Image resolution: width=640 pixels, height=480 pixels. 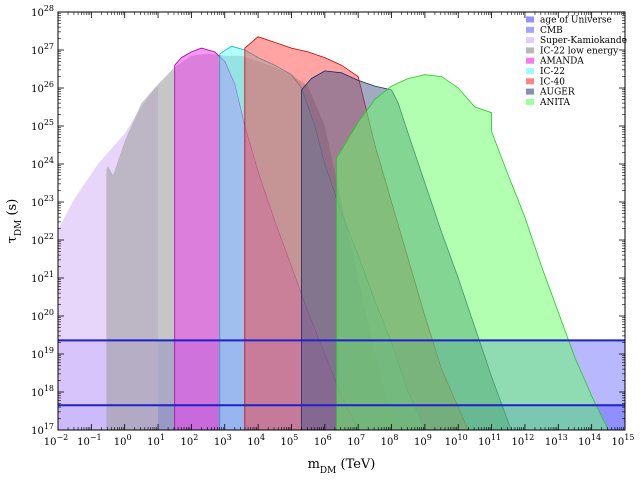 I want to click on y-tick-label: 1019, so click(x=42, y=353).